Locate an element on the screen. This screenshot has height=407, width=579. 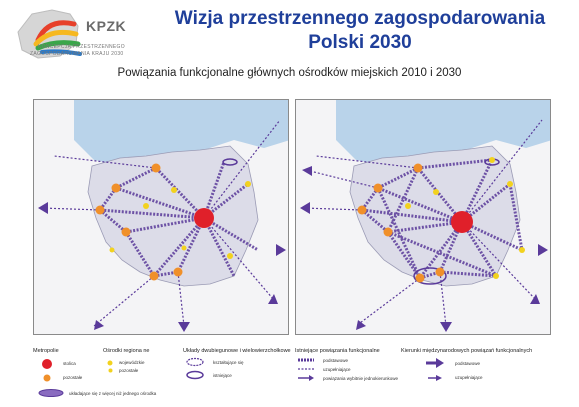
legend-oneway-link-symbol is located at coordinates (306, 378).